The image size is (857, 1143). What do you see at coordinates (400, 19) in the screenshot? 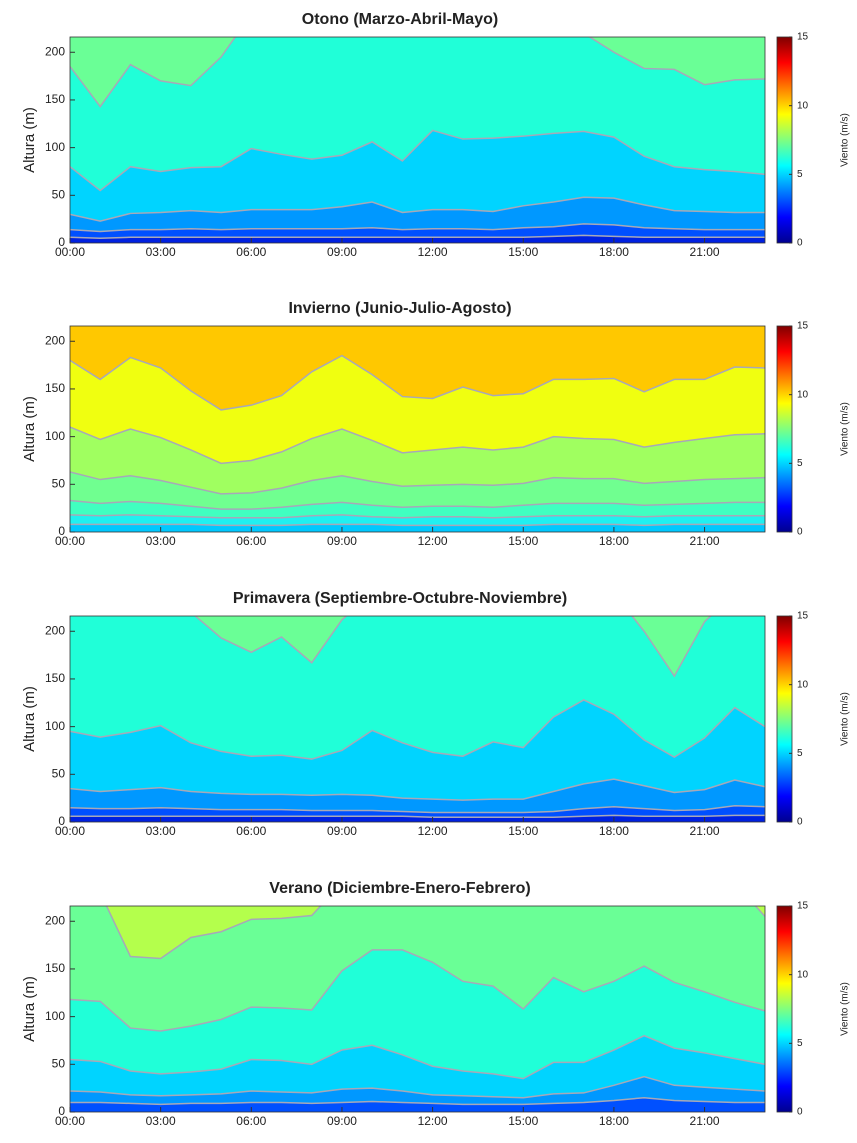
I see `chart-title: Otono (Marzo-Abril-Mayo)` at bounding box center [400, 19].